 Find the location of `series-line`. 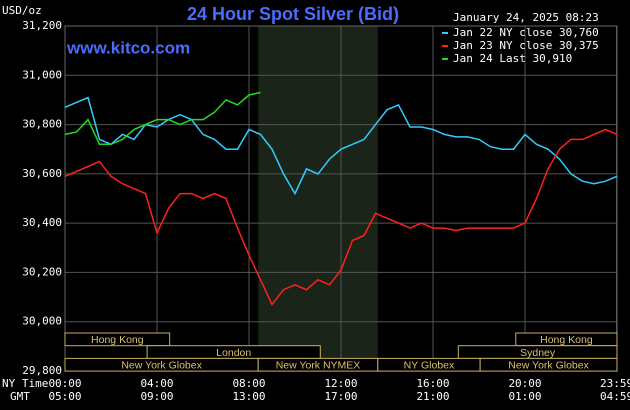

series-line is located at coordinates (162, 118).